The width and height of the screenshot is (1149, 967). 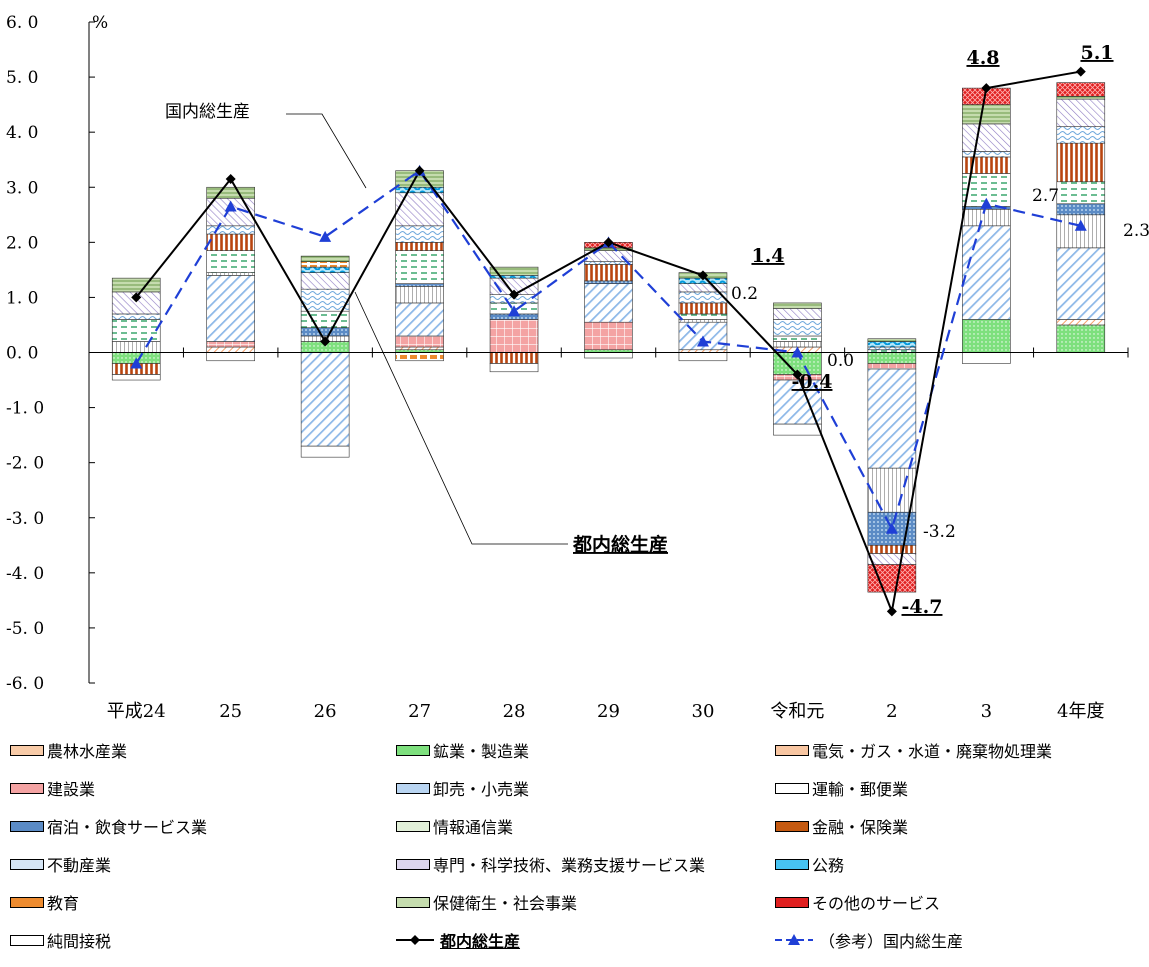 I want to click on x-tick-label: 25, so click(x=230, y=711).